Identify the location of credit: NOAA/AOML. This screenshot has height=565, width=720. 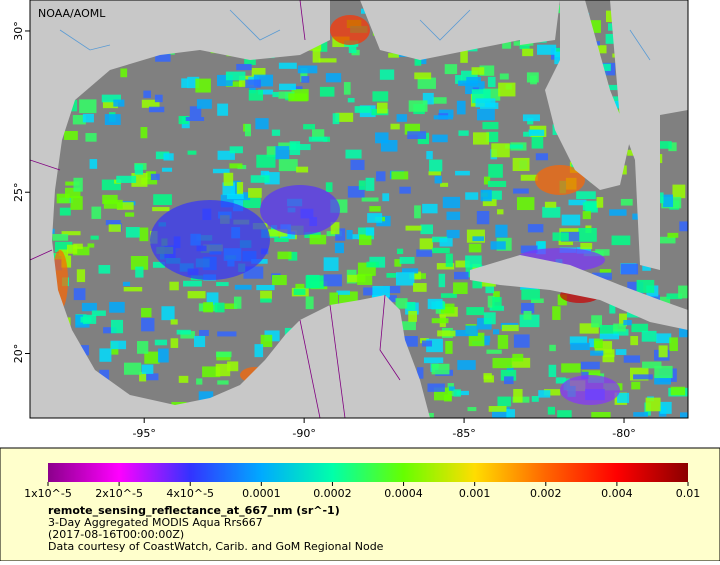
(72, 13).